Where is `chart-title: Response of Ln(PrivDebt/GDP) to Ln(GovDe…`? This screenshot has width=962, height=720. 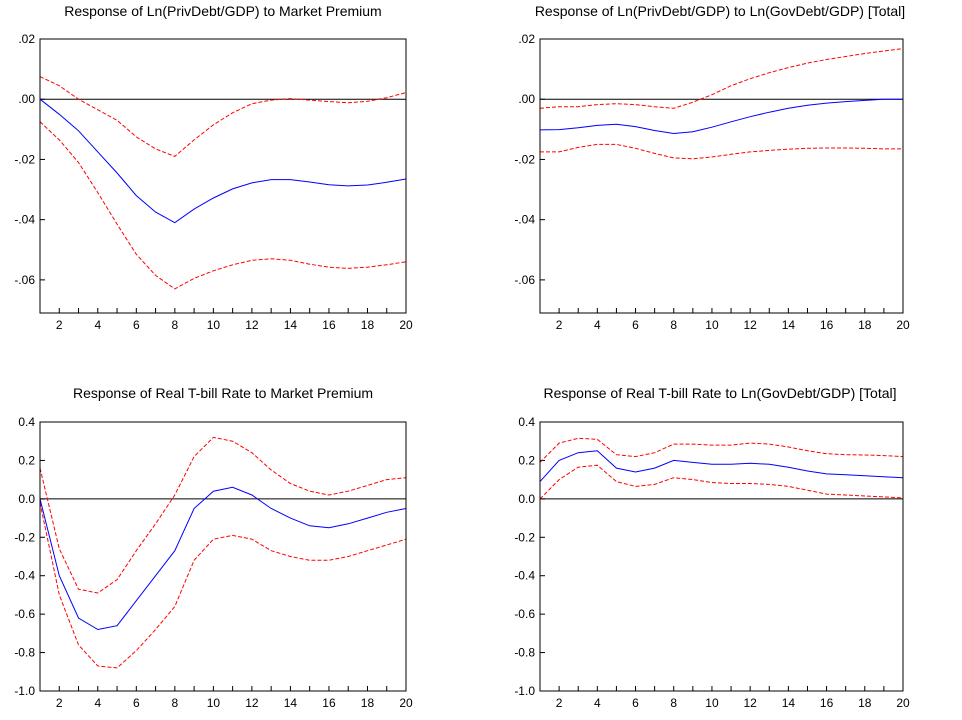
chart-title: Response of Ln(PrivDebt/GDP) to Ln(GovDe… is located at coordinates (720, 11).